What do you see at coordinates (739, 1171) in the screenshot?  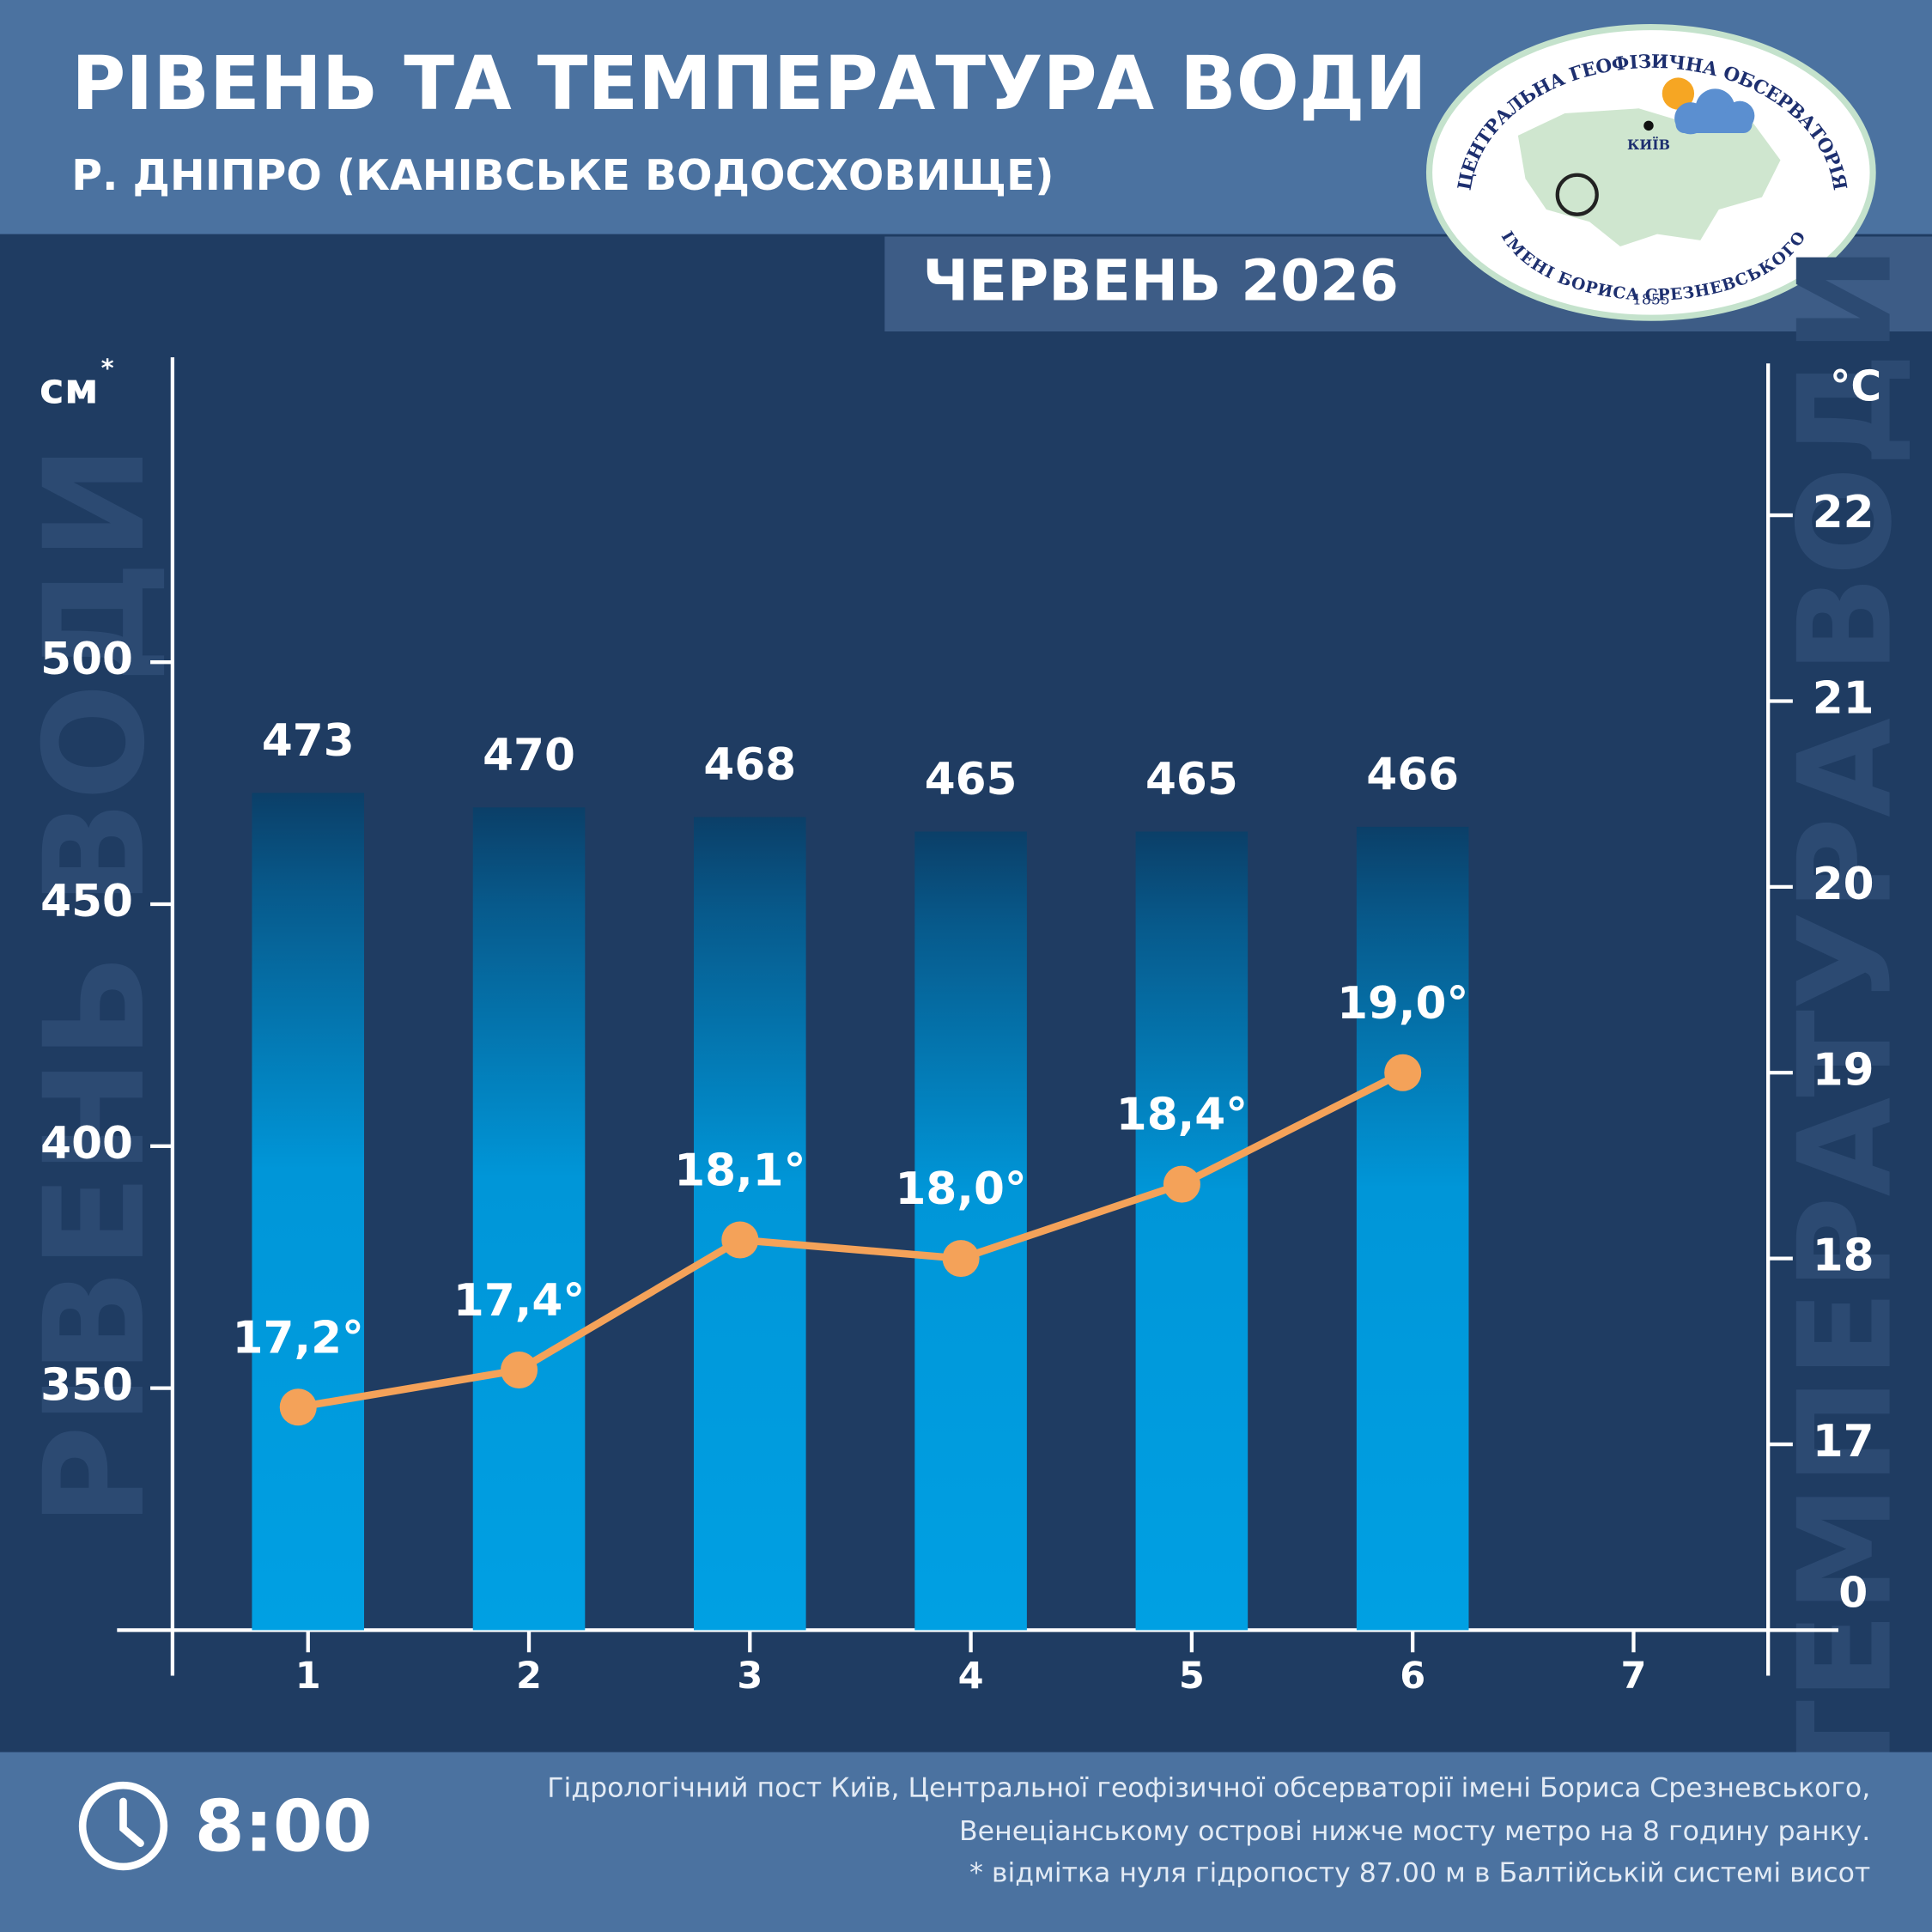 I see `temperature-label: 18,1°` at bounding box center [739, 1171].